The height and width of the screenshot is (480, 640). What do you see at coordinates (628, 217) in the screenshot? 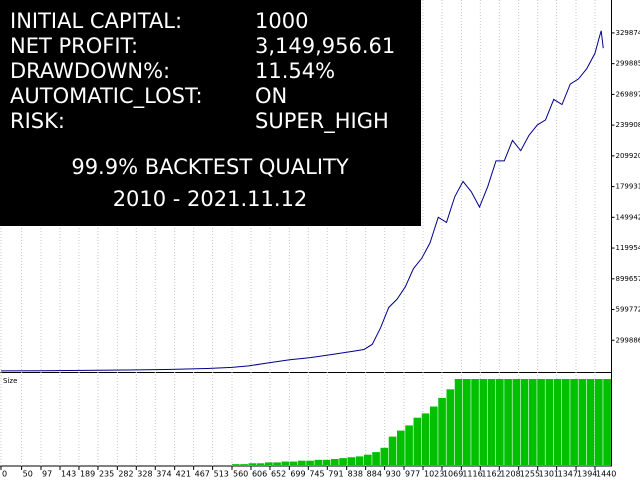
I see `y-tick-label: 1499429` at bounding box center [628, 217].